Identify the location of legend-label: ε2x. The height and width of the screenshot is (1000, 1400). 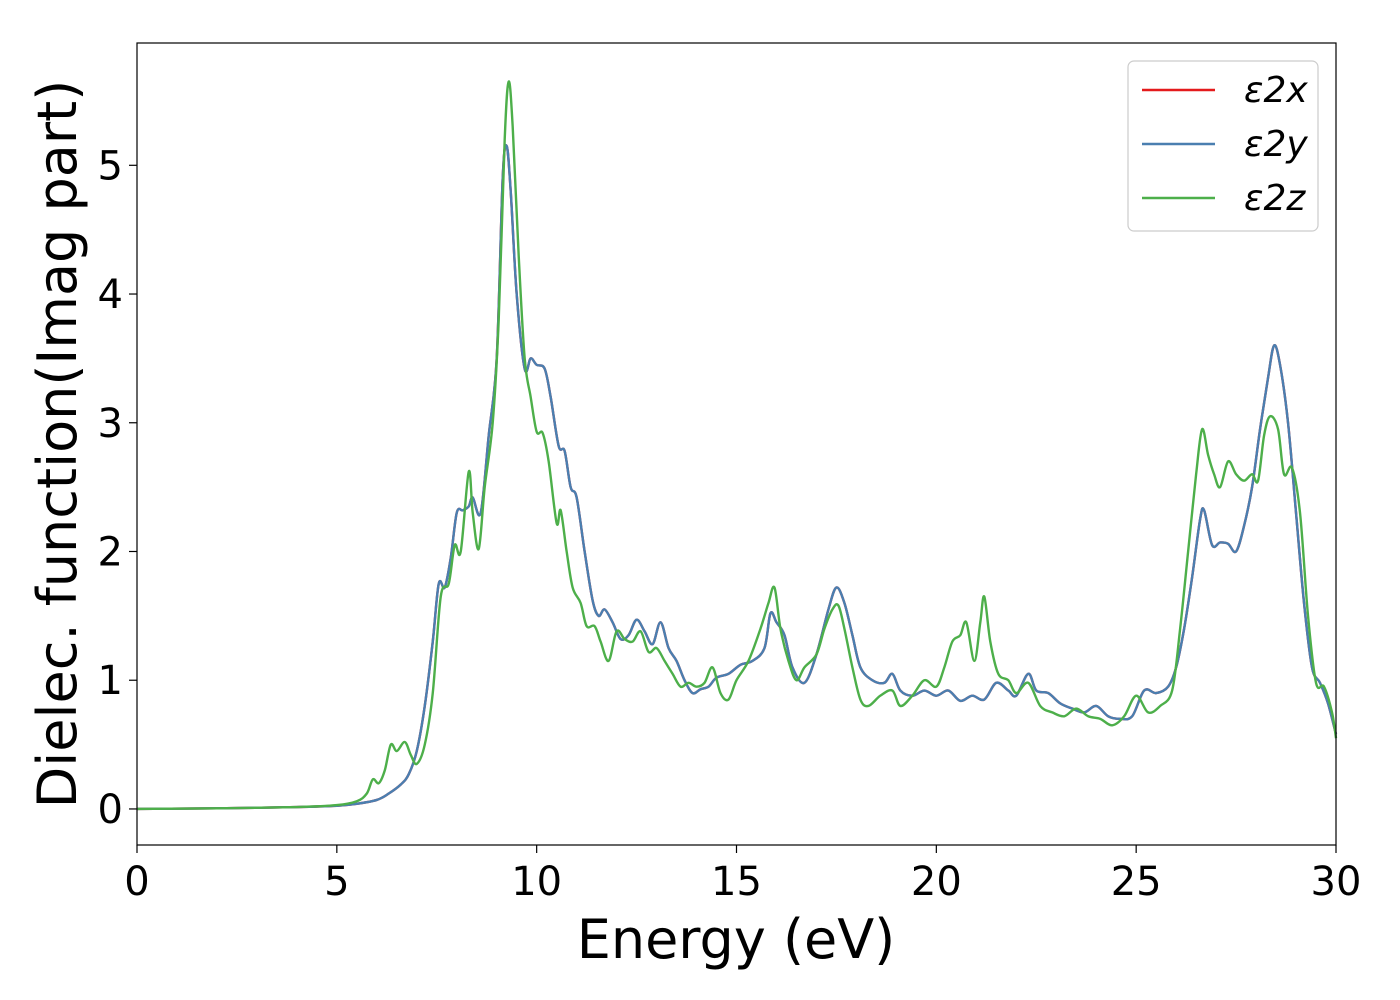
(1276, 90).